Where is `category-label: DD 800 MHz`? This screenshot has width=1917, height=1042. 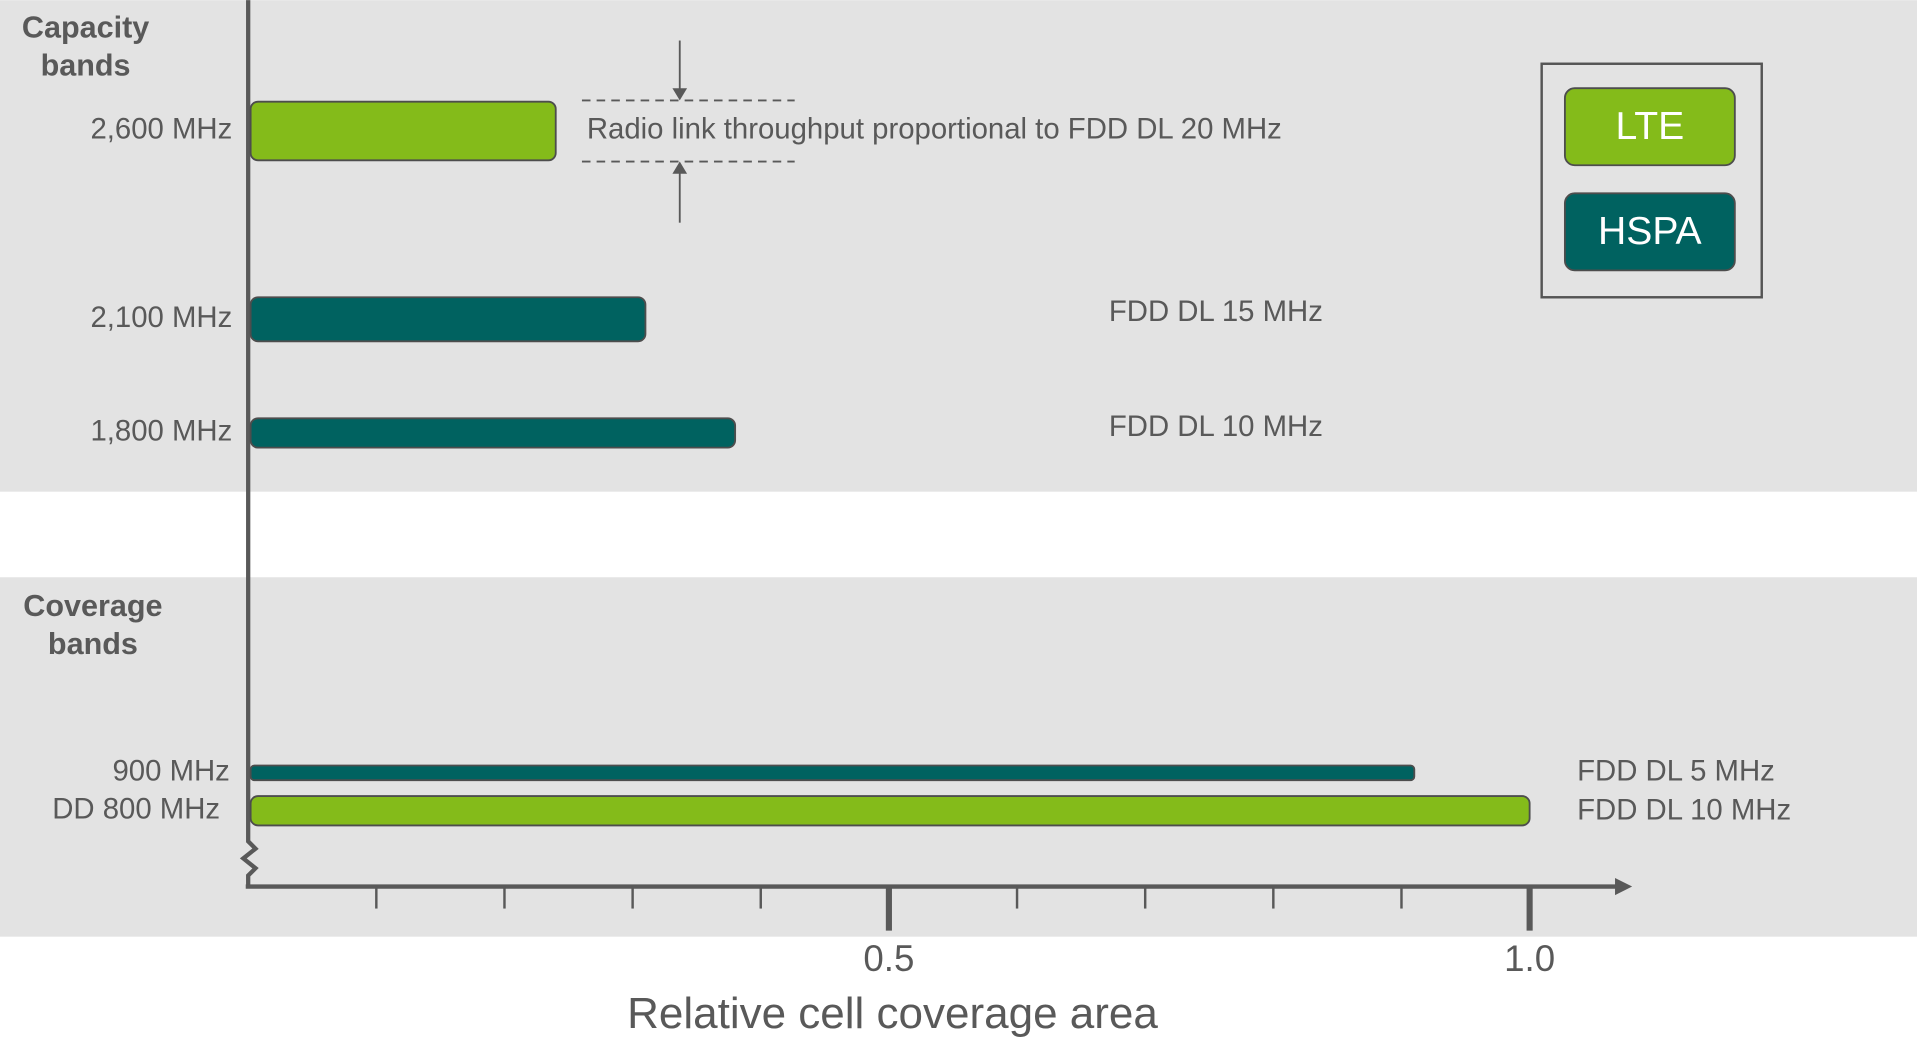
category-label: DD 800 MHz is located at coordinates (136, 809).